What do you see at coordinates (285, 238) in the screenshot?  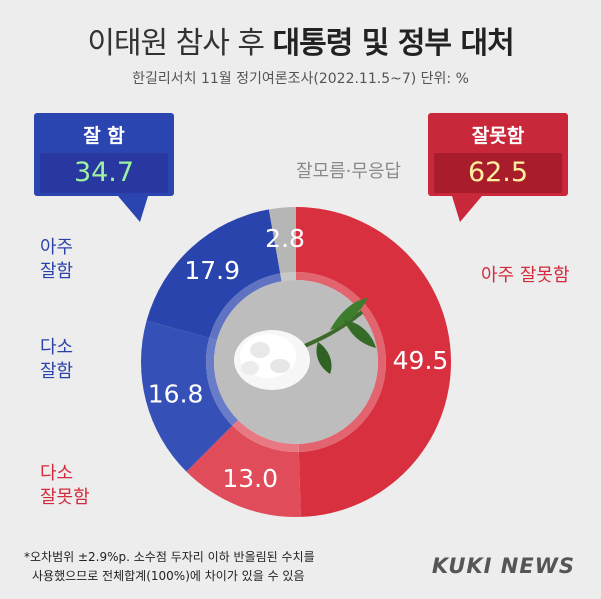 I see `data-label-slice-4: 2.8` at bounding box center [285, 238].